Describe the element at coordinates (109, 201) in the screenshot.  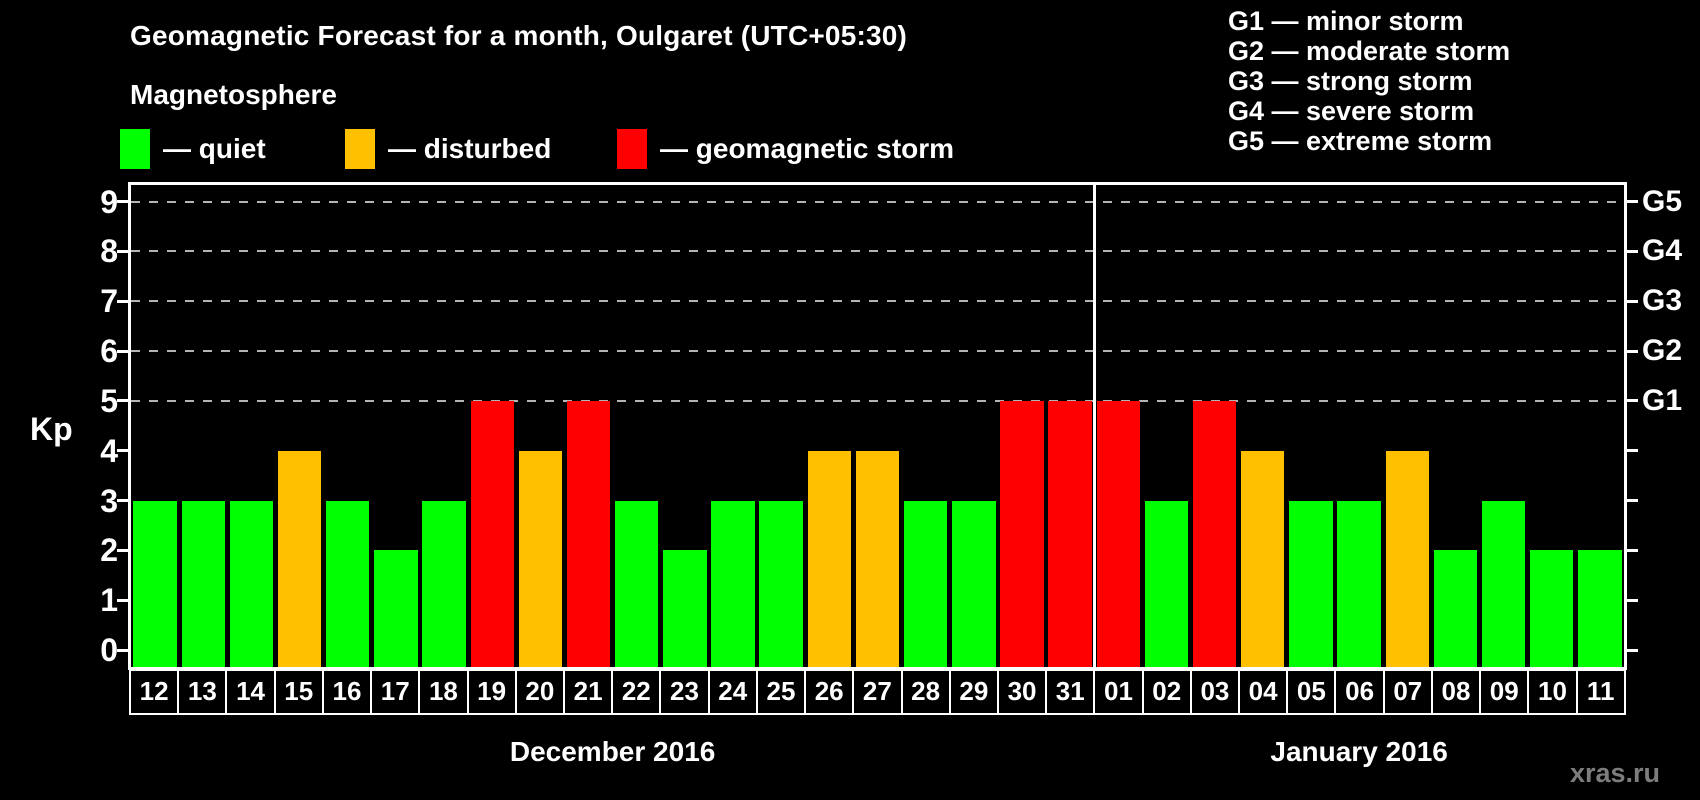
I see `y-axis-tick-label-9: 9` at that location.